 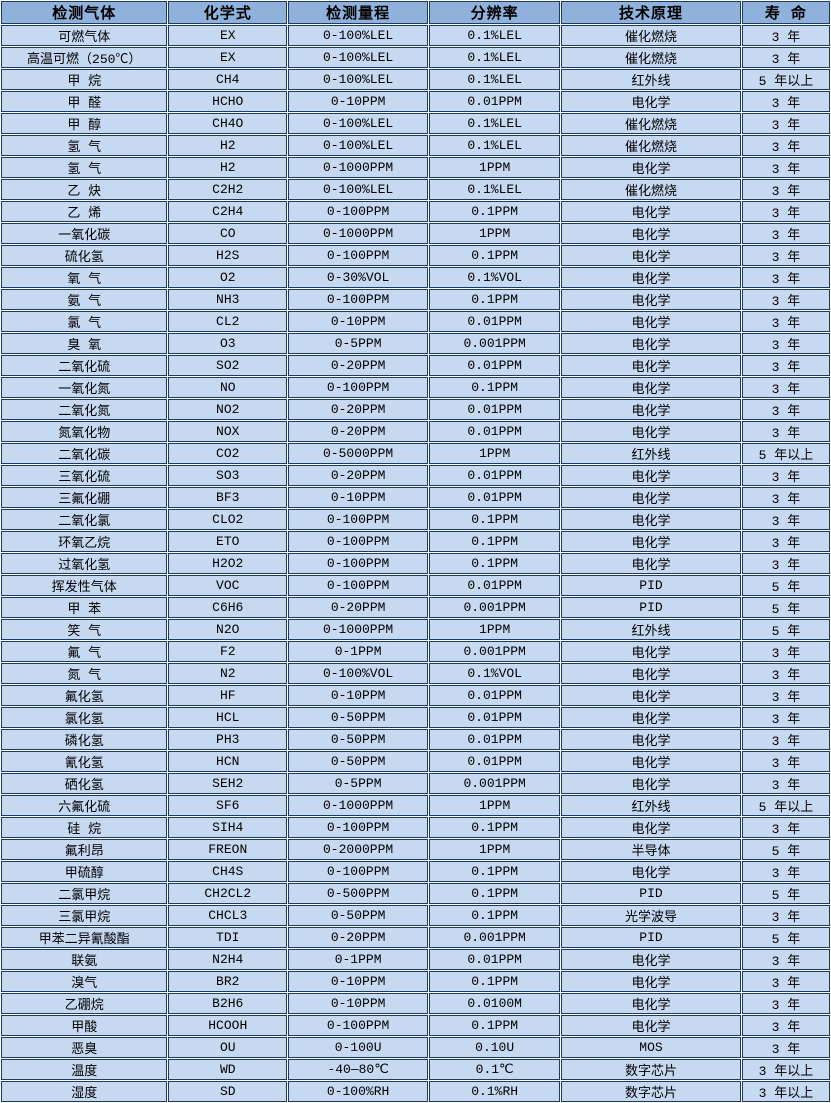 I want to click on table-row: 二氧化氯 CLO2 0-100PPM 0.1PPM 电化学 3 年, so click(x=415, y=519).